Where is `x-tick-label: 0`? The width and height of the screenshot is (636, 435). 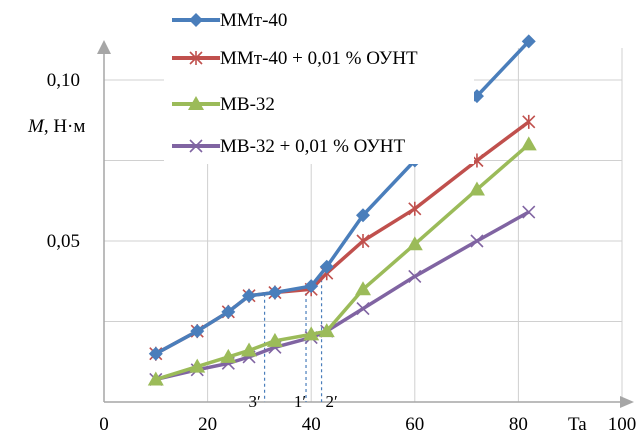 x-tick-label: 0 is located at coordinates (104, 424).